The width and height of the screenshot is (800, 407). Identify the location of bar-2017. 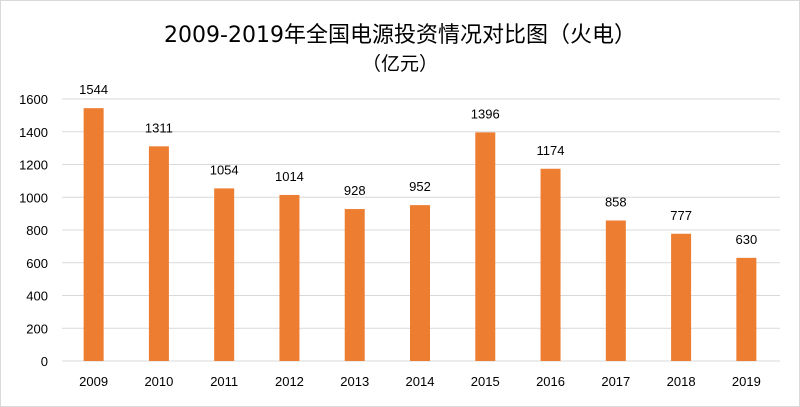
(615, 290).